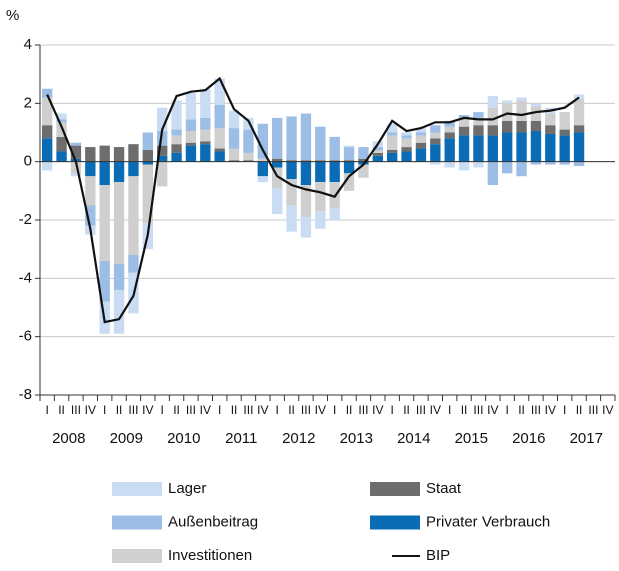 The height and width of the screenshot is (571, 619). Describe the element at coordinates (438, 555) in the screenshot. I see `legend-label: BIP` at that location.